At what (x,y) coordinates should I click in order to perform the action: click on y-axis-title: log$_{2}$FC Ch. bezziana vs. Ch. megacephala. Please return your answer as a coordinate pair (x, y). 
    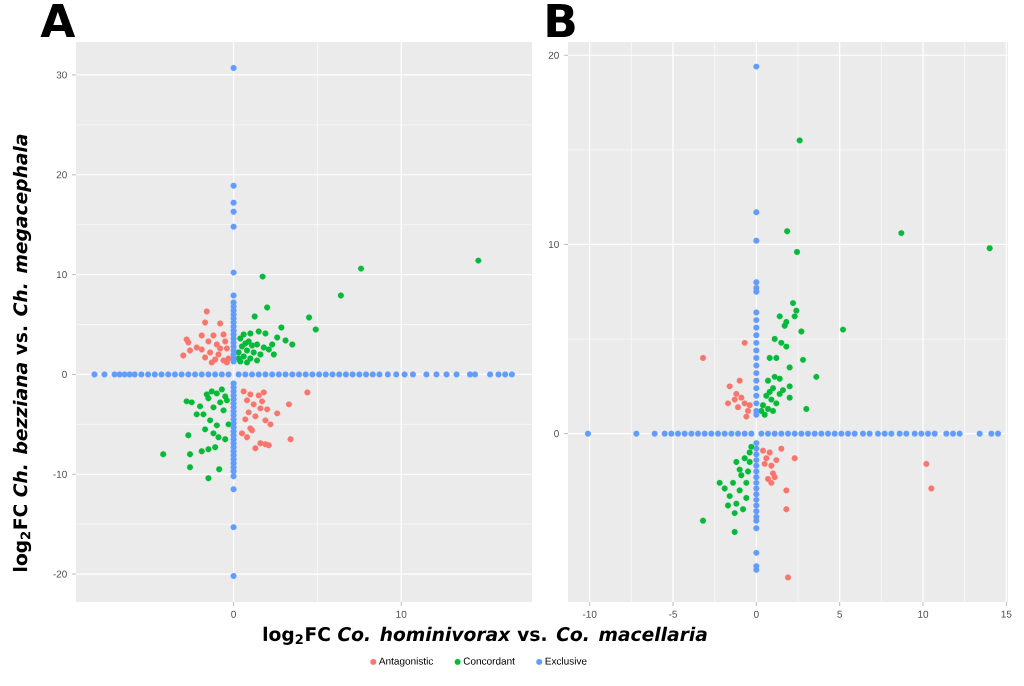
    Looking at the image, I should click on (22, 352).